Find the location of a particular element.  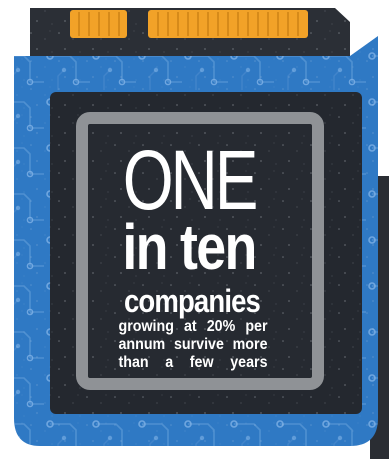

detail-word: than is located at coordinates (133, 362).